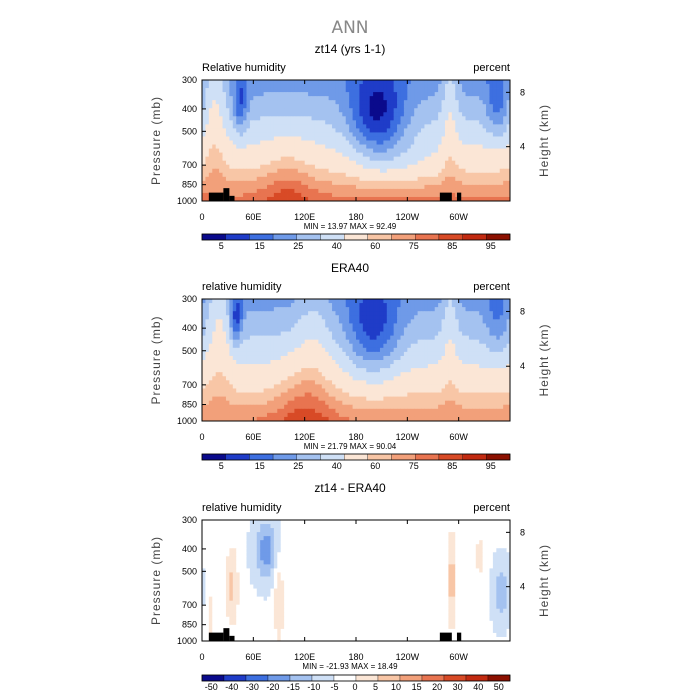 The image size is (700, 700). I want to click on colorbar-swatch, so click(427, 237).